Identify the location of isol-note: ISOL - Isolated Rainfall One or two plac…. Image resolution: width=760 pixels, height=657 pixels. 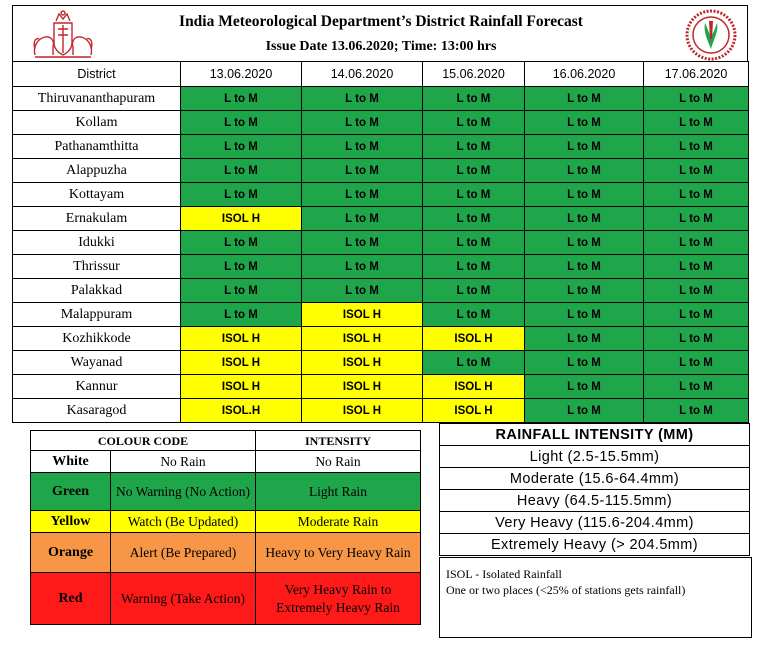
(595, 597).